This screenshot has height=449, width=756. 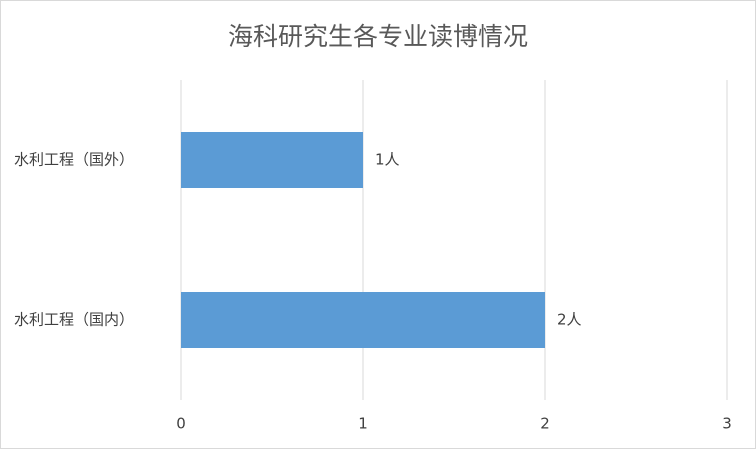 I want to click on x-tick-label: 2, so click(x=545, y=424).